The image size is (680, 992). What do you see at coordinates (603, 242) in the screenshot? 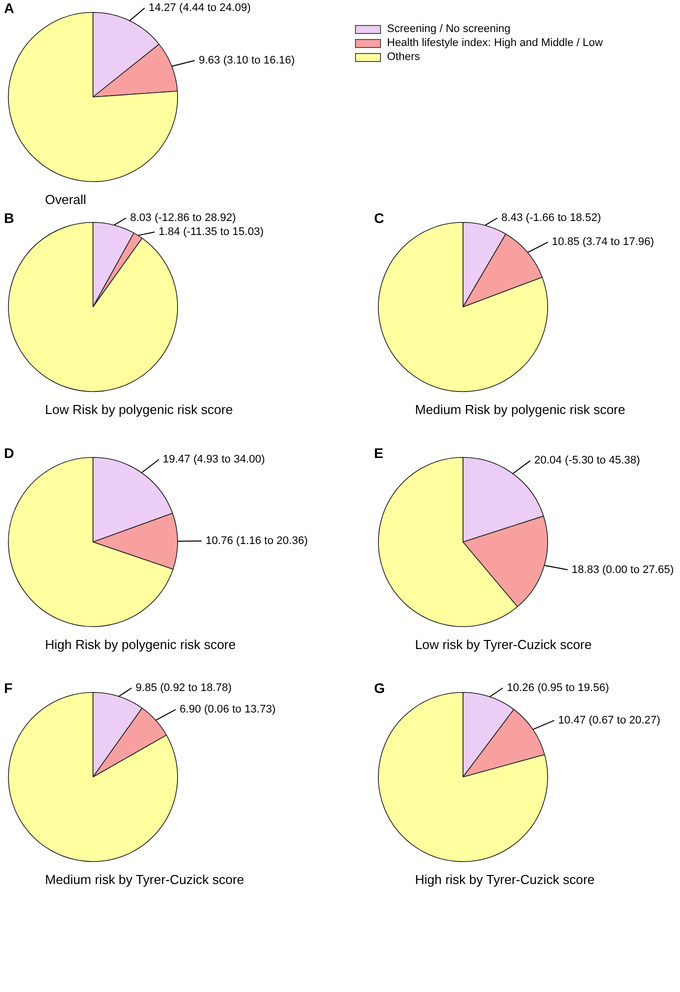
I see `data-label: 10.85 (3.74 to 17.96)` at bounding box center [603, 242].